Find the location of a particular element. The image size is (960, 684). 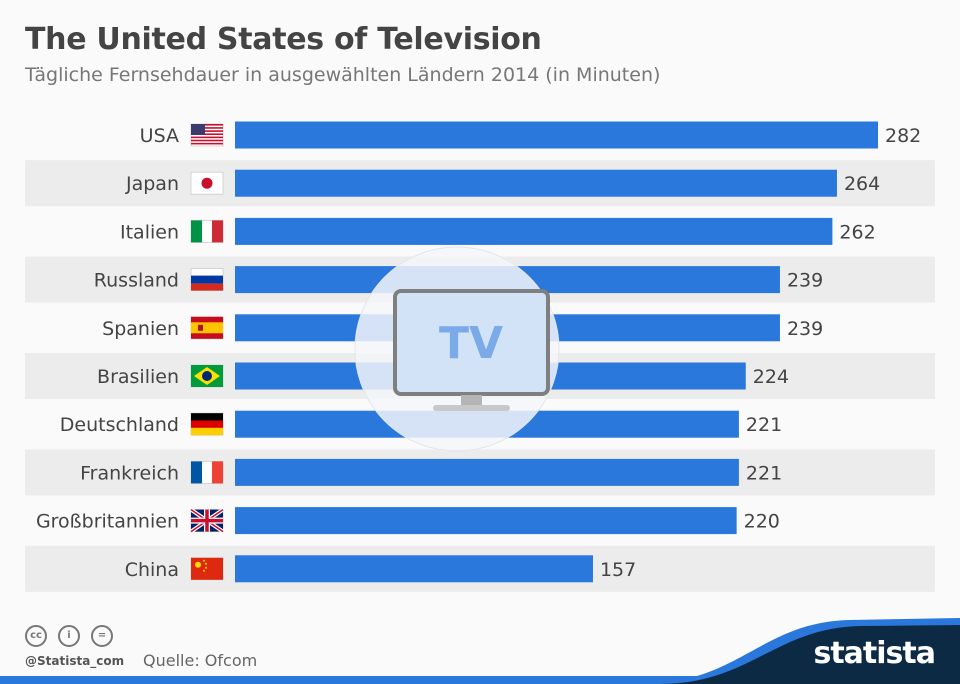

flag-gb-icon is located at coordinates (207, 520).